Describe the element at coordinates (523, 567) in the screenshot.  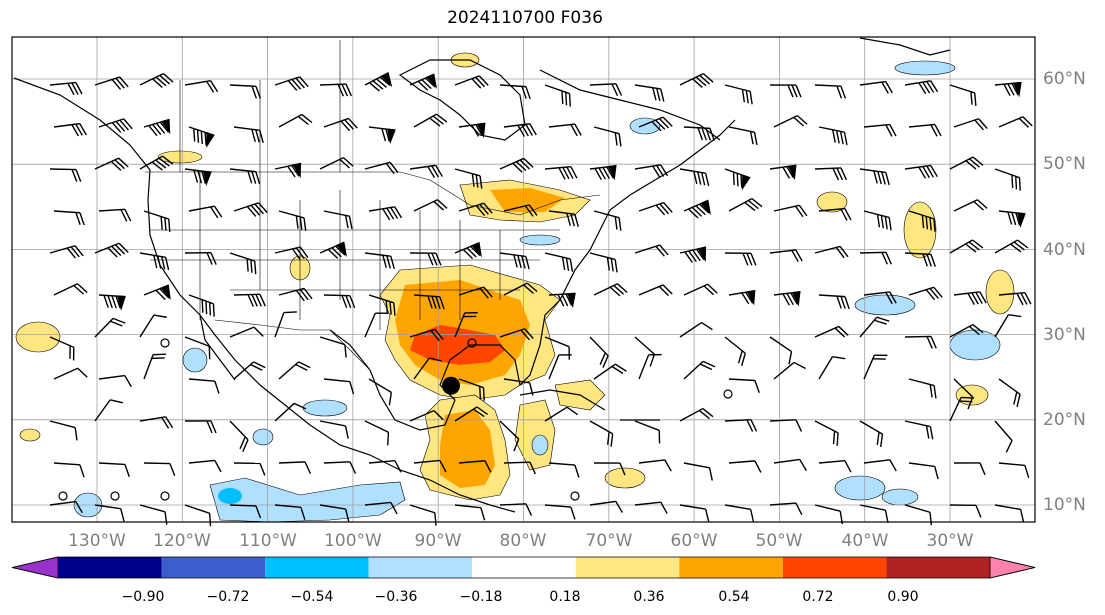
I see `colorbar-segments` at that location.